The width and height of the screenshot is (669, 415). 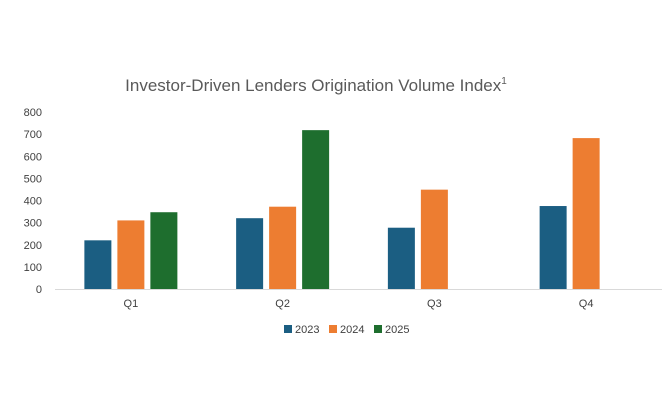 What do you see at coordinates (434, 304) in the screenshot?
I see `x-tick-label-q3: Q3` at bounding box center [434, 304].